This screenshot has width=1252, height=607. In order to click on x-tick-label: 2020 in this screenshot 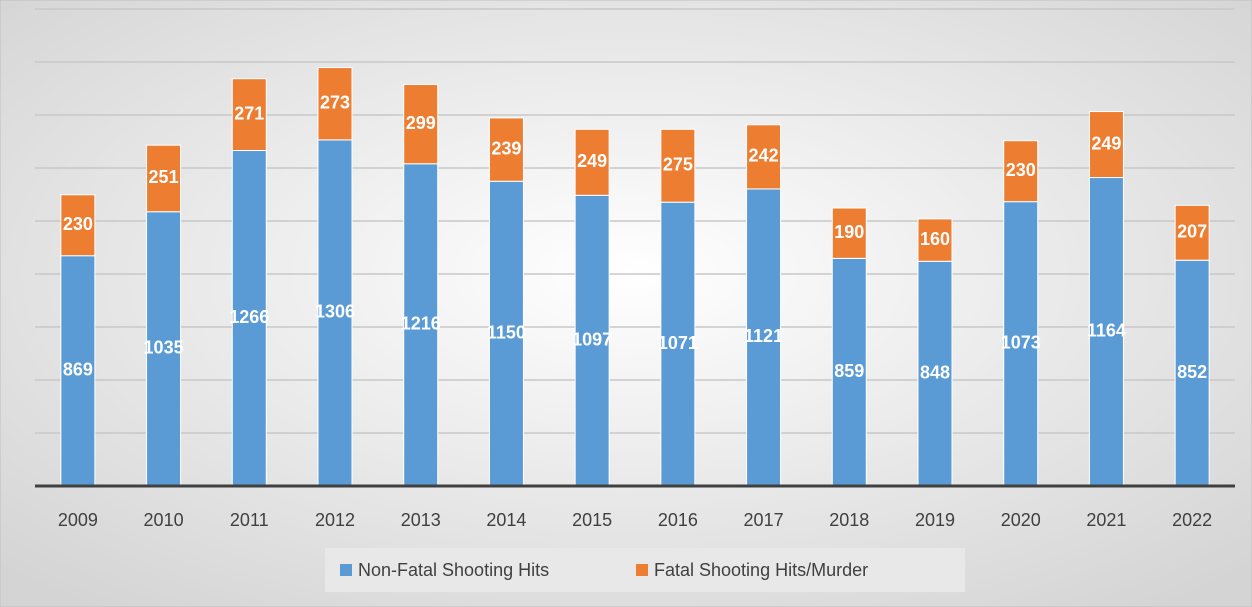, I will do `click(1021, 520)`.